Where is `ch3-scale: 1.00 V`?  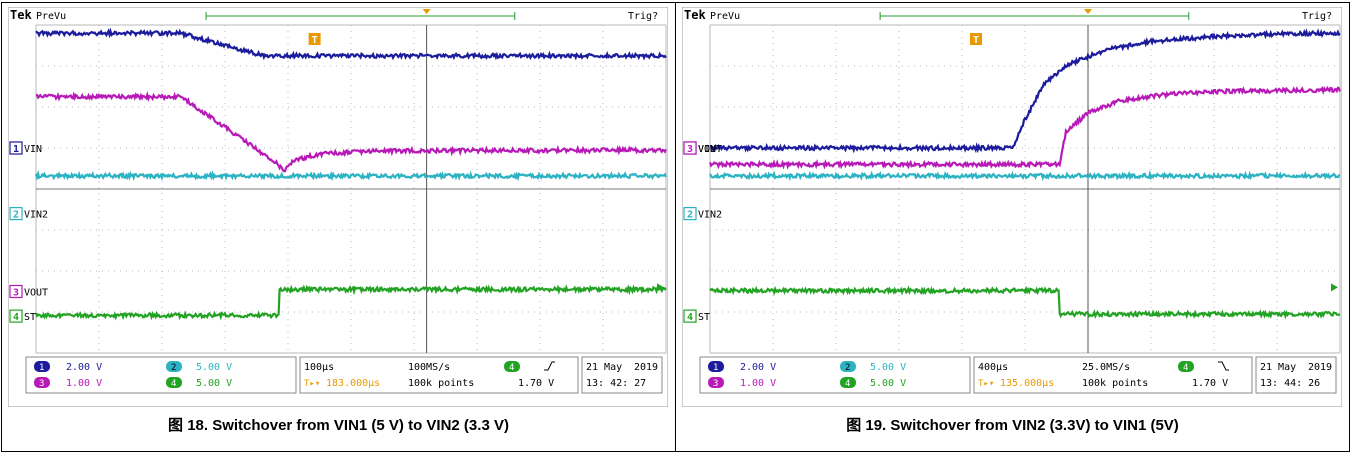
ch3-scale: 1.00 V is located at coordinates (758, 383).